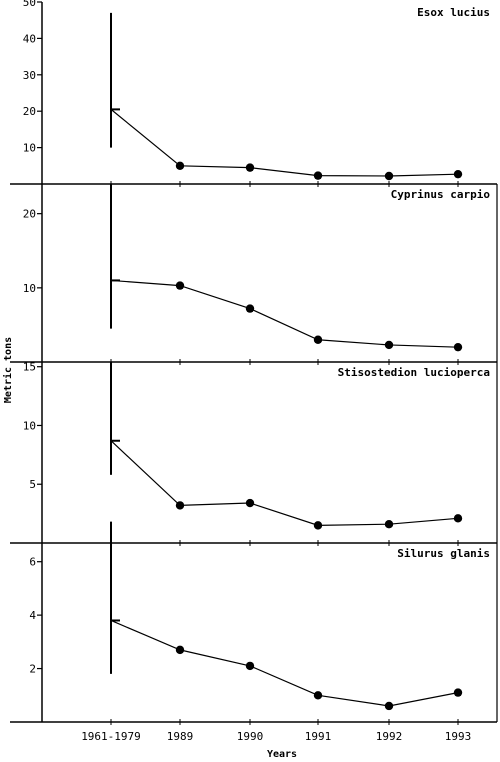 The width and height of the screenshot is (500, 762). I want to click on x-tick-label: 1961-1979, so click(111, 736).